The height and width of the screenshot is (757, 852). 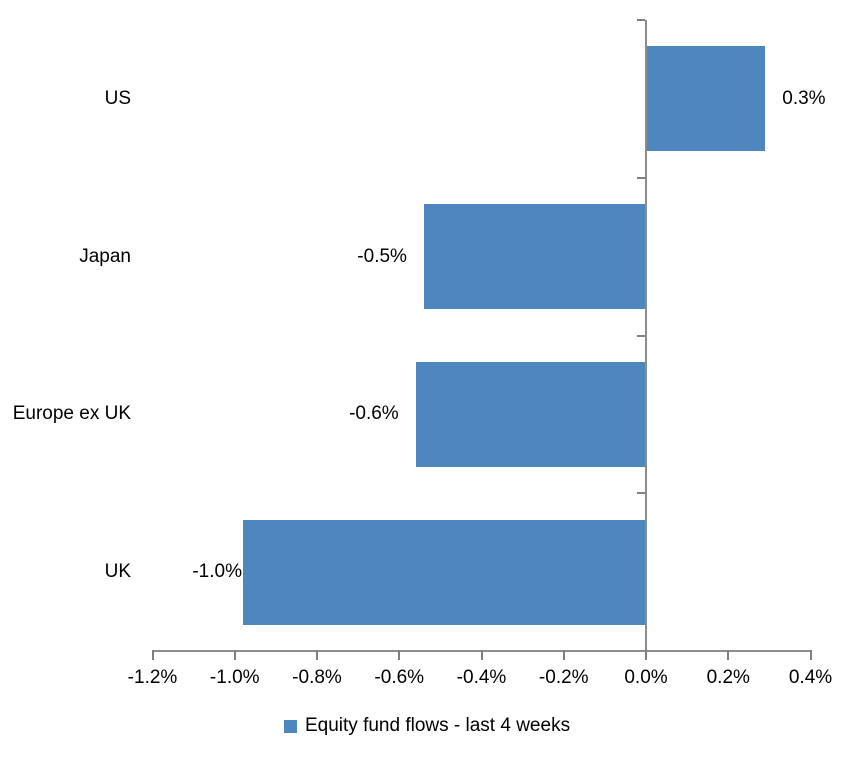 What do you see at coordinates (810, 677) in the screenshot?
I see `x-axis-tick-label: 0.4%` at bounding box center [810, 677].